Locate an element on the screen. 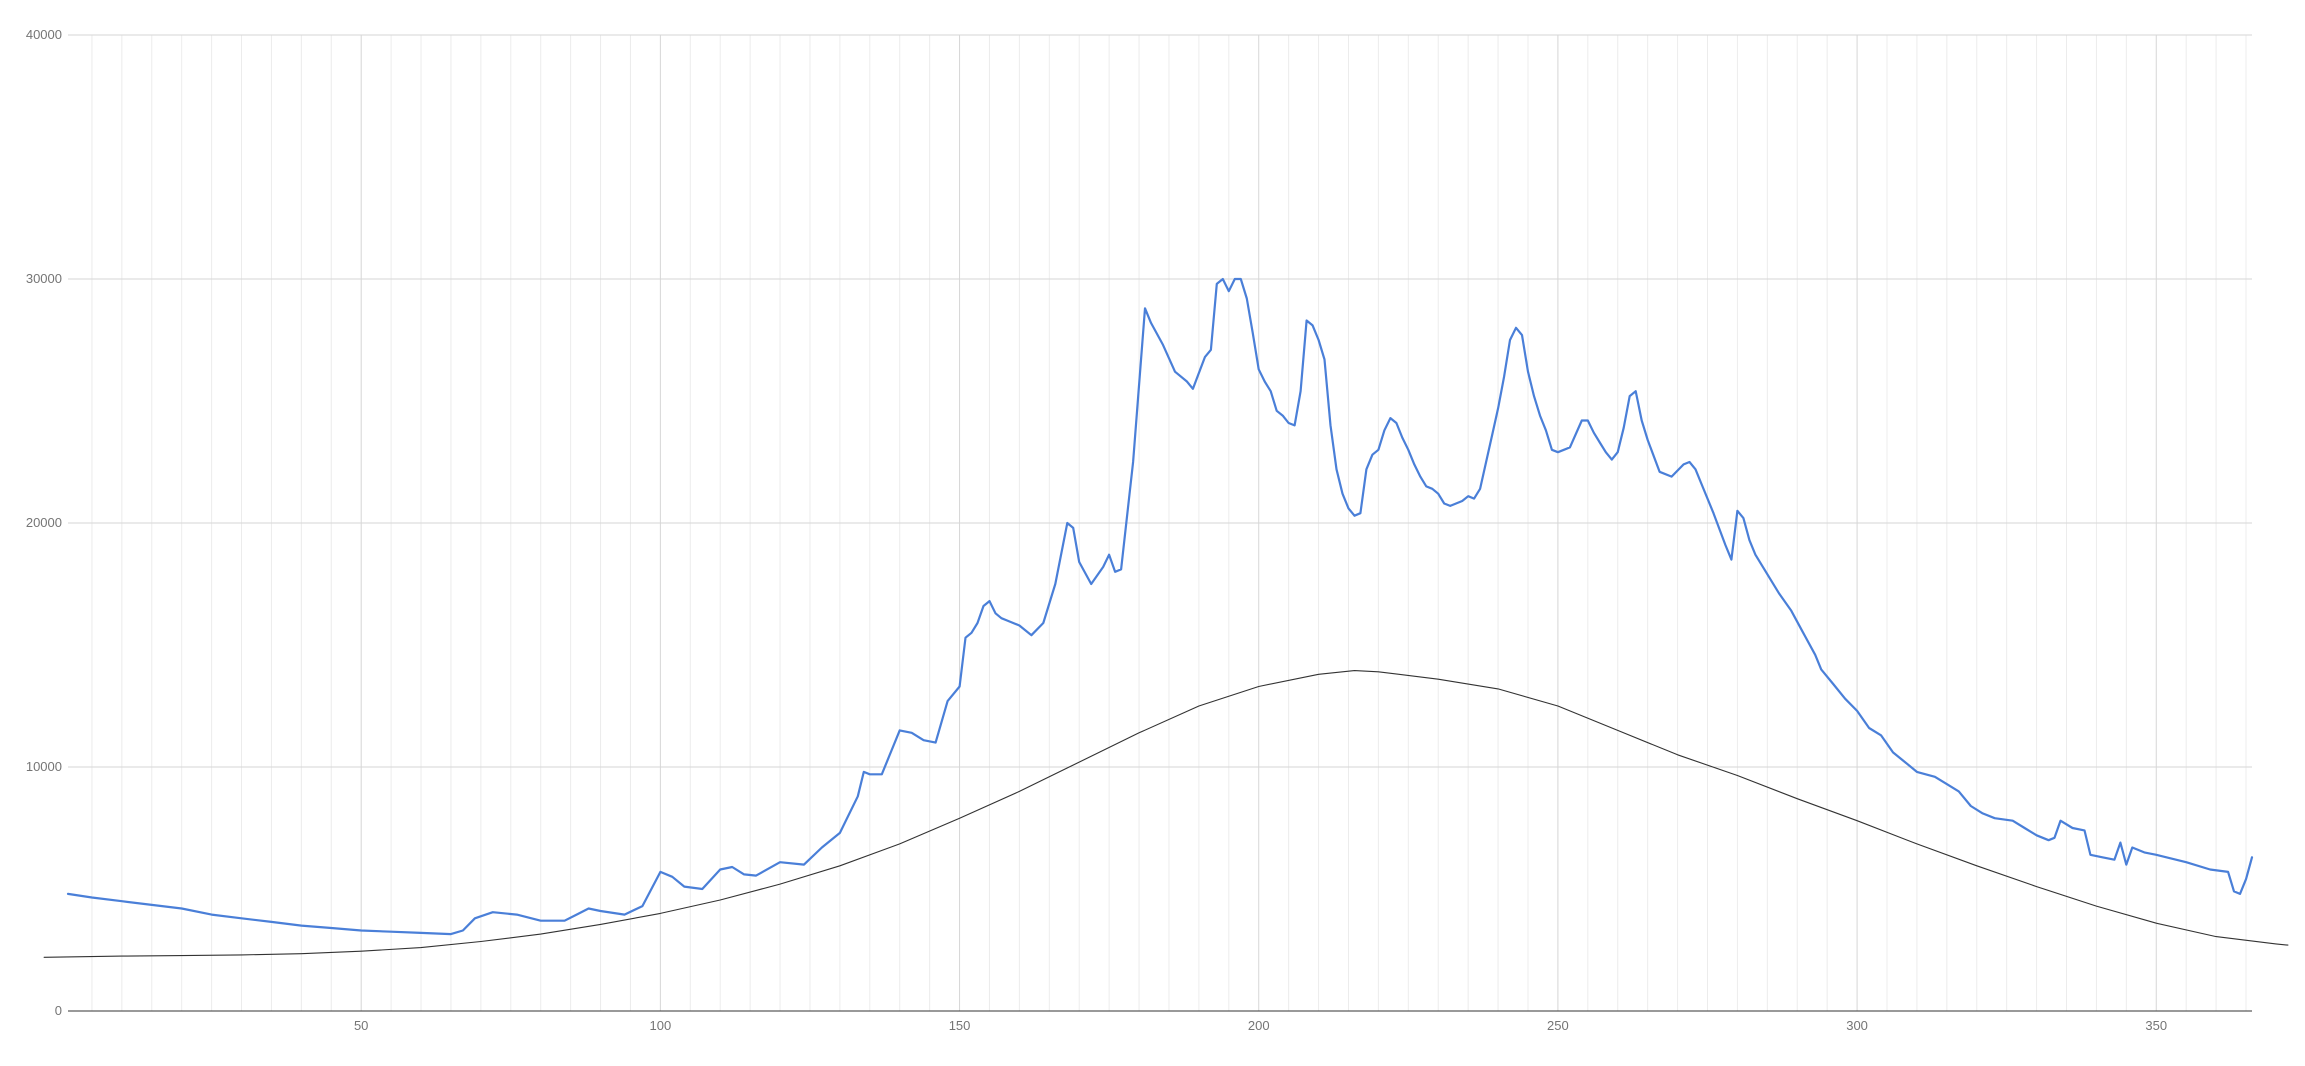 The height and width of the screenshot is (1066, 2305). y-tick-label: 40000 is located at coordinates (44, 34).